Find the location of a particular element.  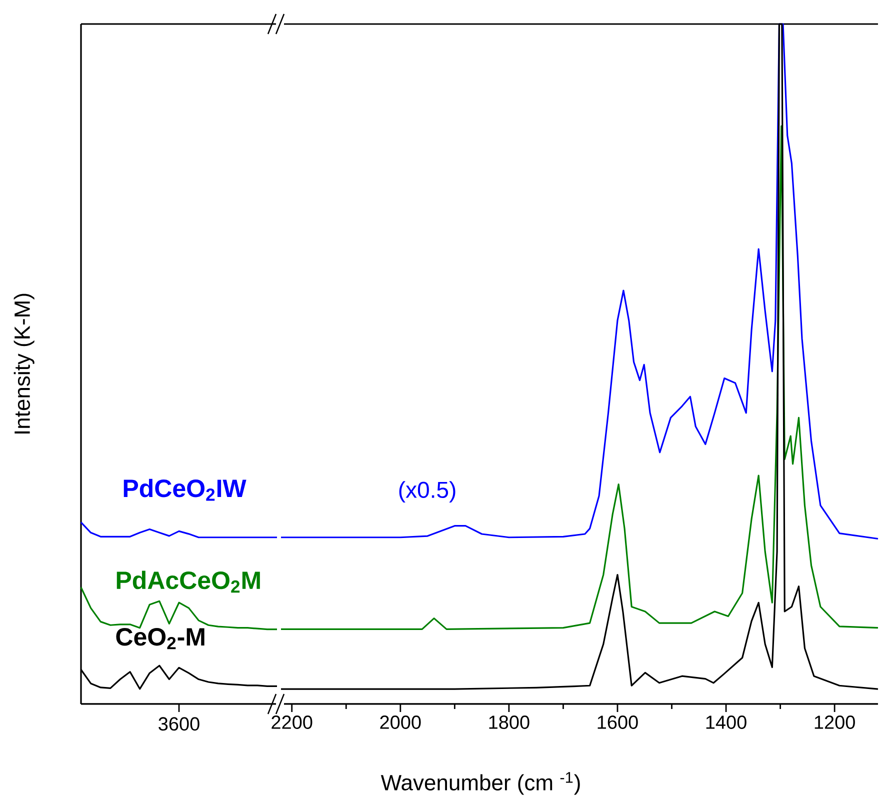

x-tick-label: 1800 is located at coordinates (509, 722).